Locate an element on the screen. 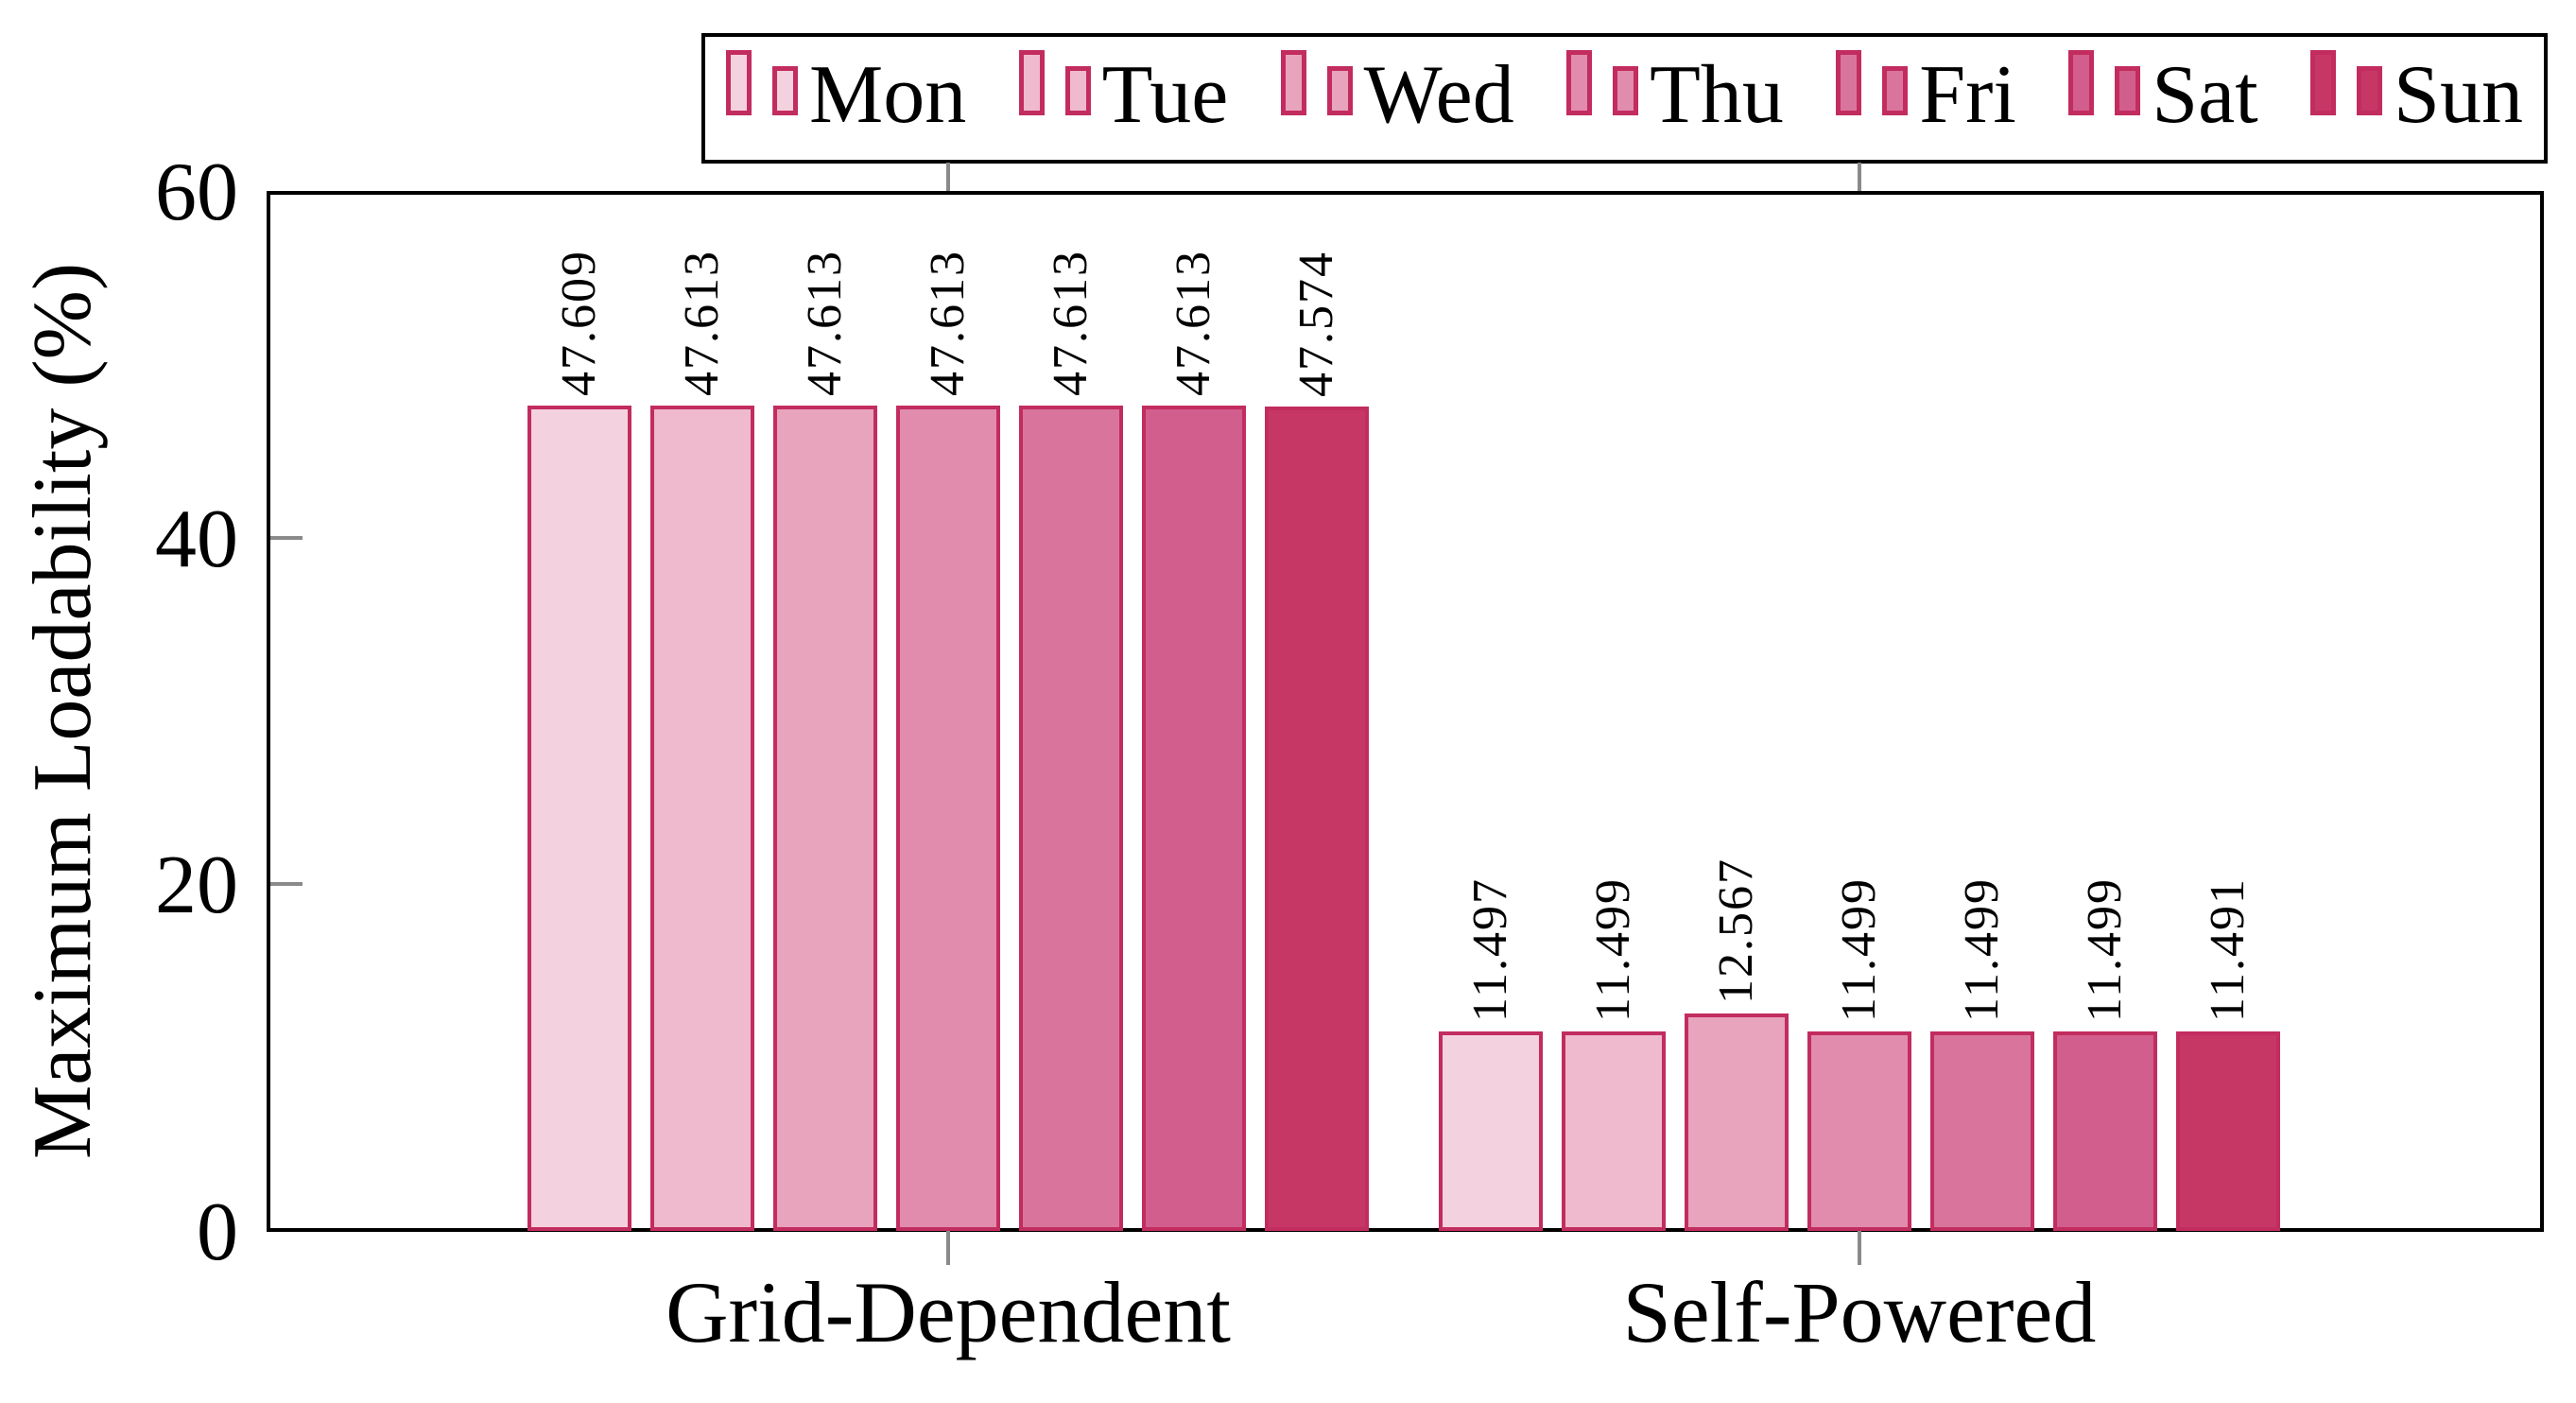  legend-entry: Tue is located at coordinates (1123, 98).